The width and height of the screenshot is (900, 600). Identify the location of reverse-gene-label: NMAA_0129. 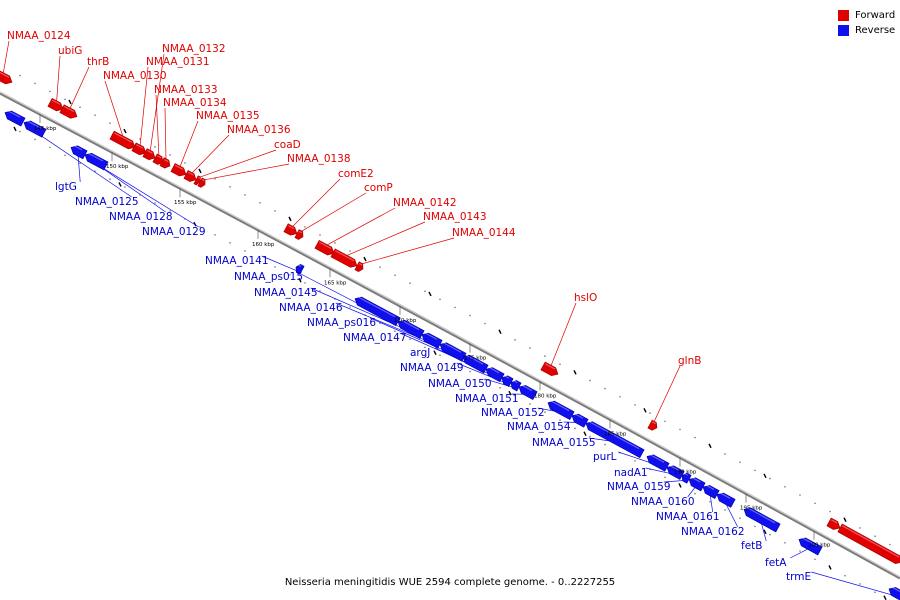
(174, 232).